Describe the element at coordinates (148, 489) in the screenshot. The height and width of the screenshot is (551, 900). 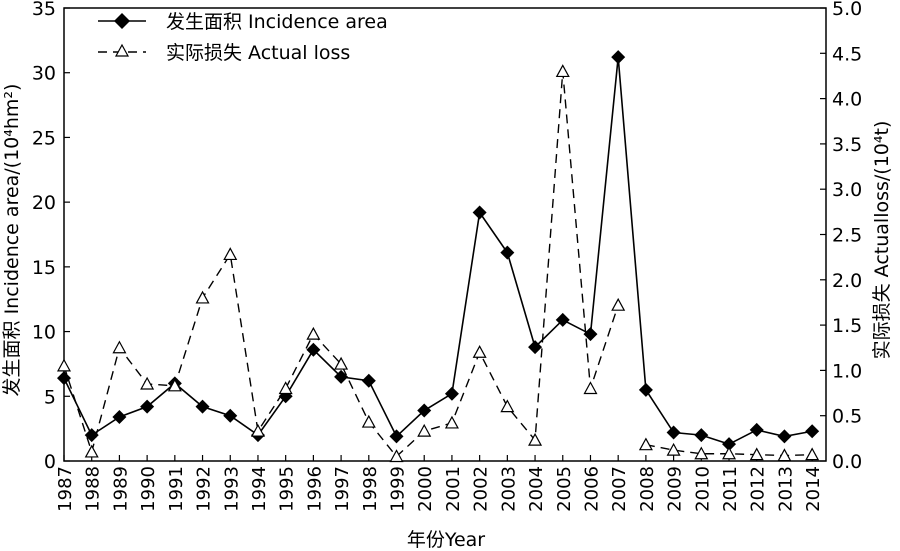
I see `x-tick-label: 1990` at that location.